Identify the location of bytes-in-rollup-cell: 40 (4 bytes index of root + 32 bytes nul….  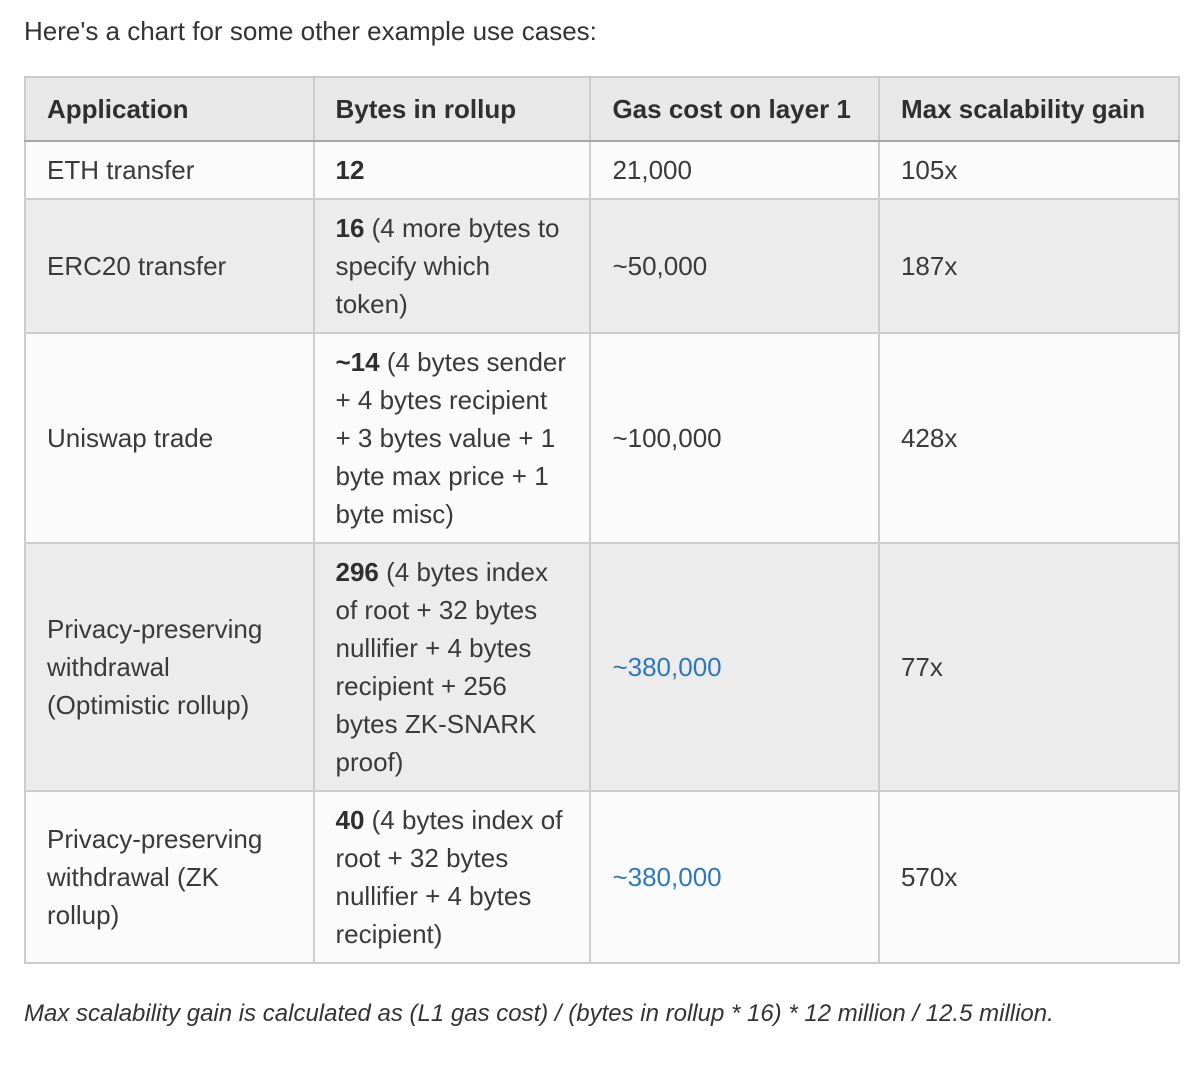
(452, 877).